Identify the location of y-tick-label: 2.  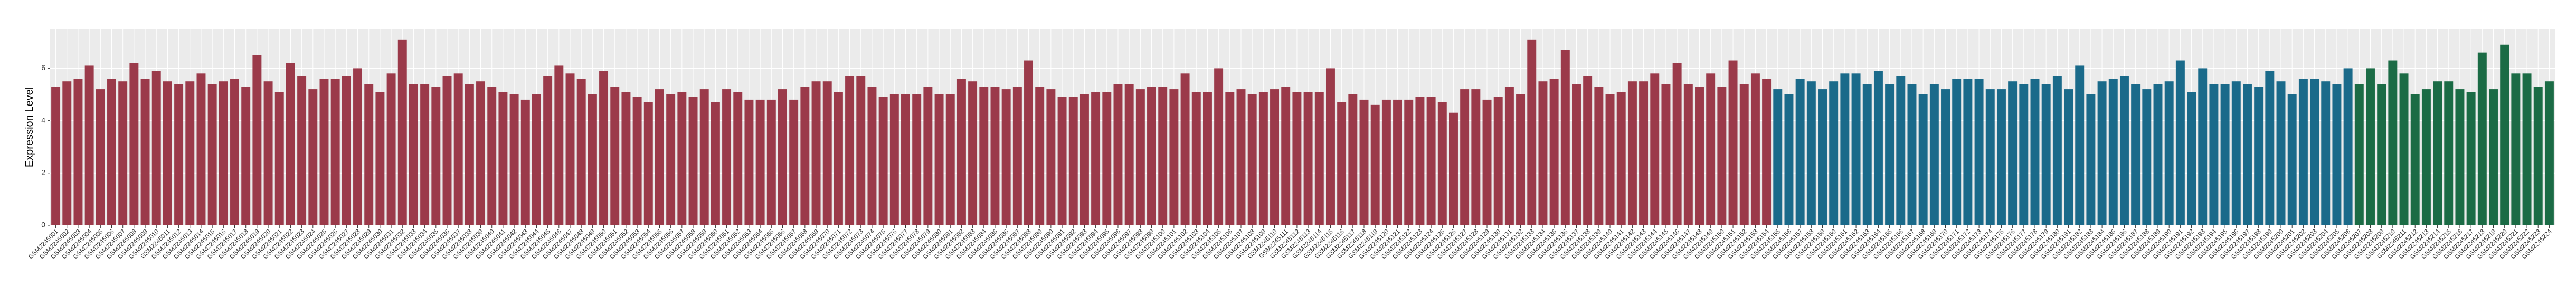
(43, 172).